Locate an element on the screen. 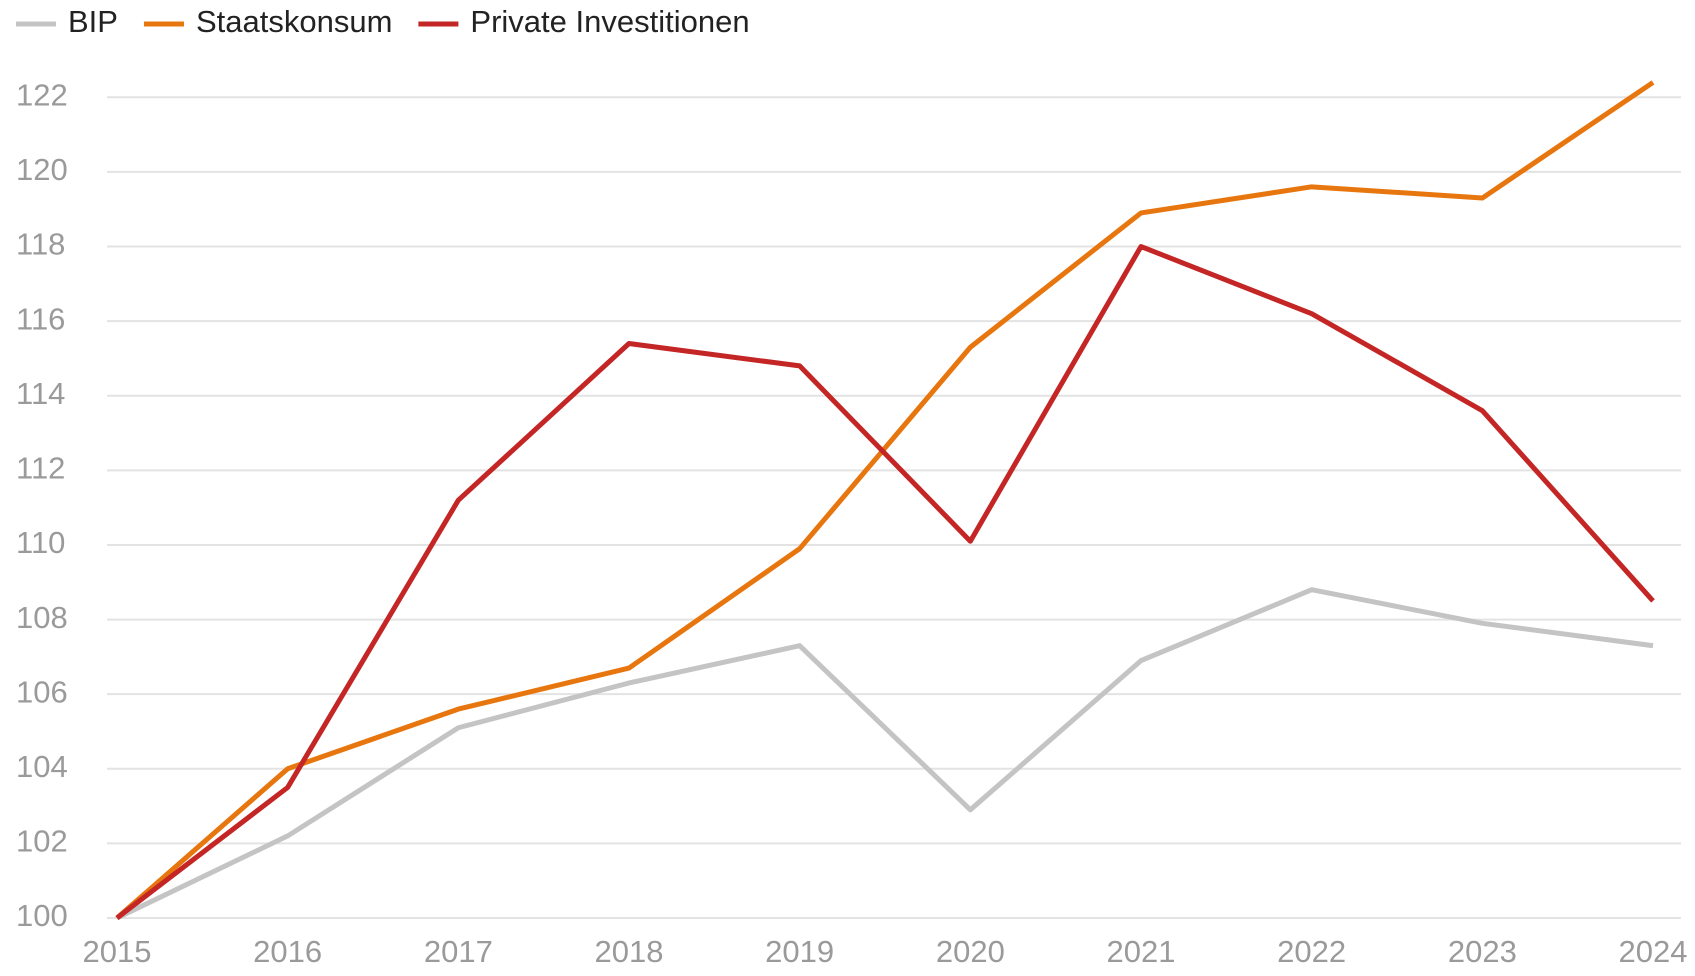 The width and height of the screenshot is (1695, 976). y-tick-label: 120 is located at coordinates (42, 169).